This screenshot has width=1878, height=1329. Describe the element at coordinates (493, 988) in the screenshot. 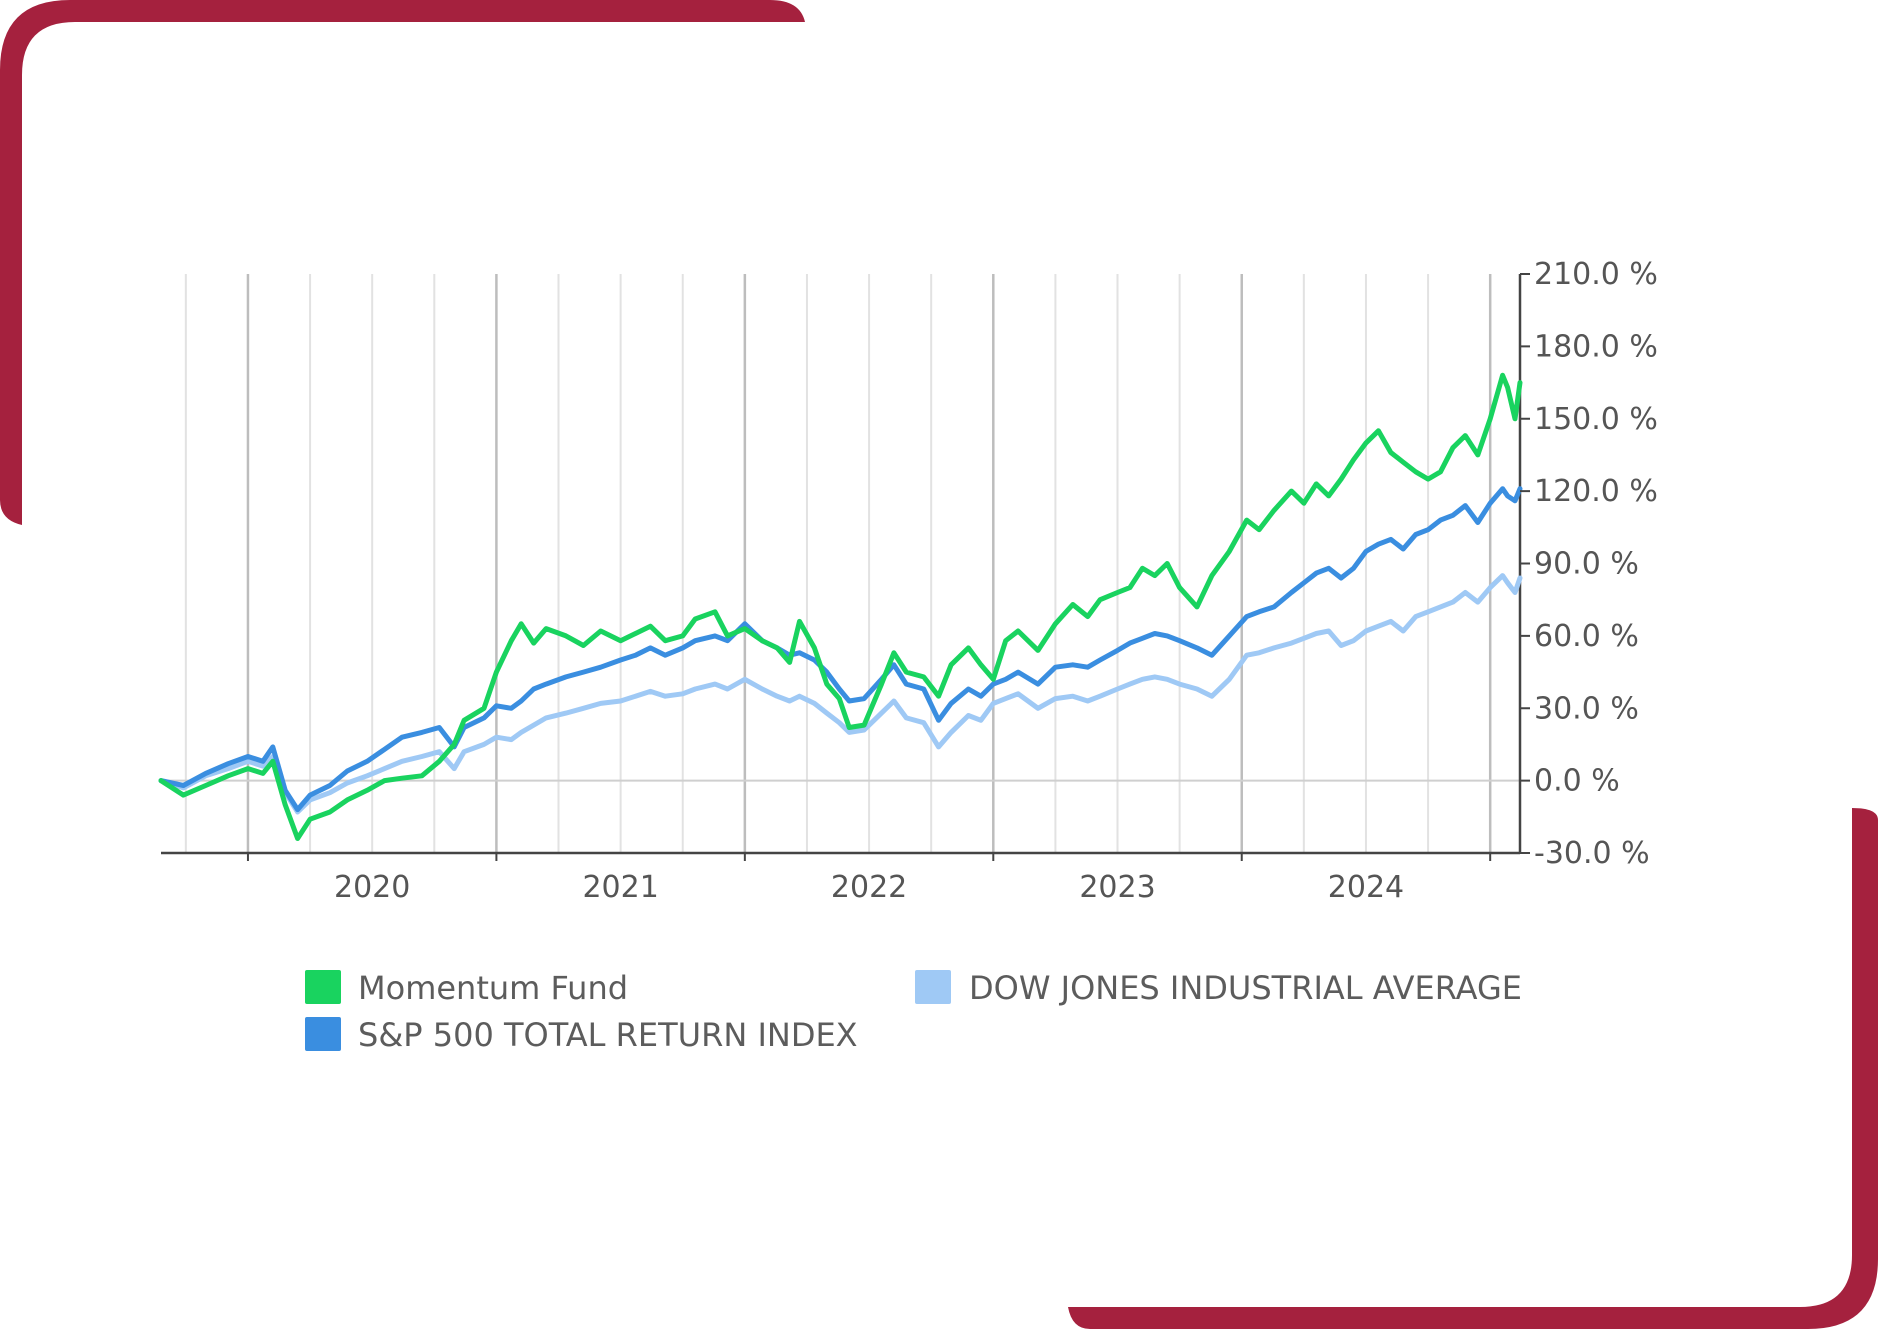

I see `legend-label-momentum-fund: Momentum Fund` at that location.